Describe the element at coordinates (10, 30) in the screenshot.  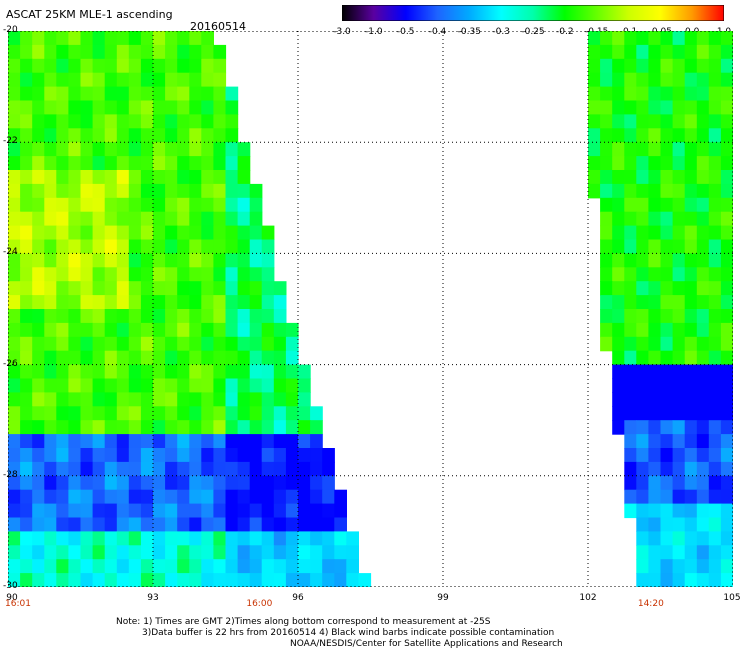
I see `latitude-label: -20` at that location.